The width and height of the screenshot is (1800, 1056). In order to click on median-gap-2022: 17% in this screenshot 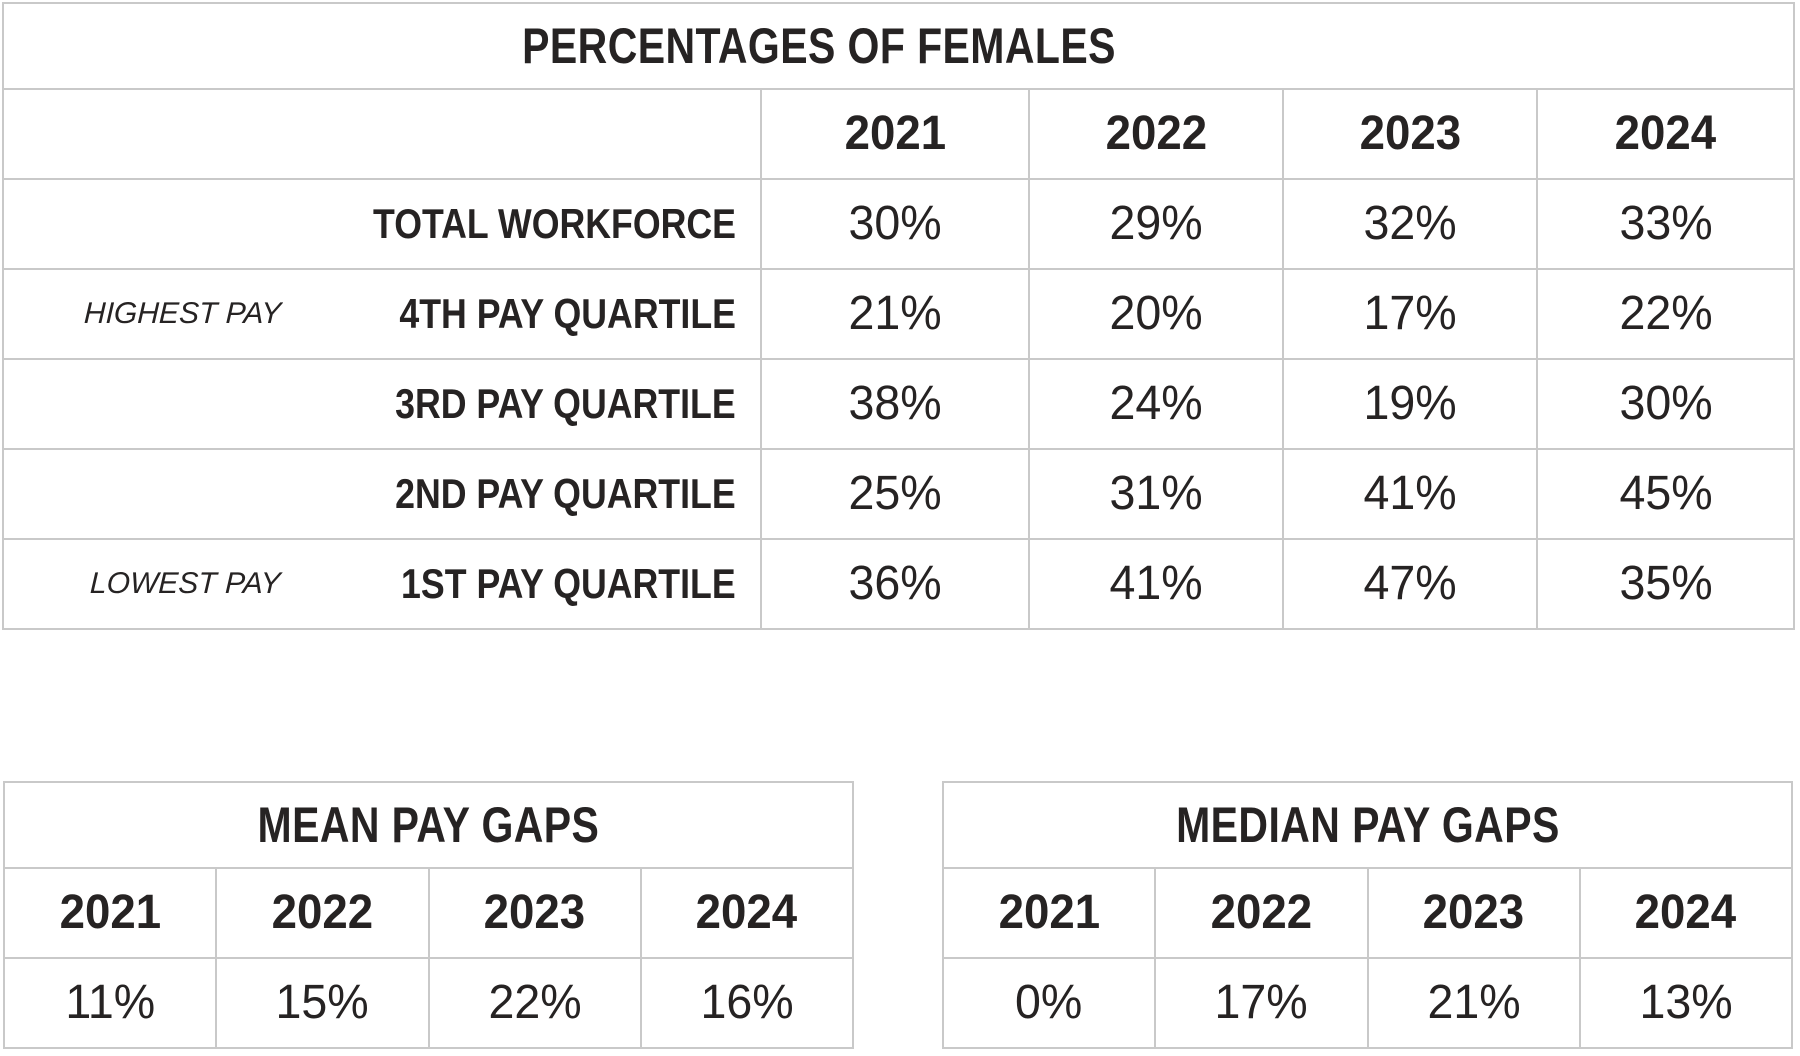, I will do `click(1261, 1002)`.